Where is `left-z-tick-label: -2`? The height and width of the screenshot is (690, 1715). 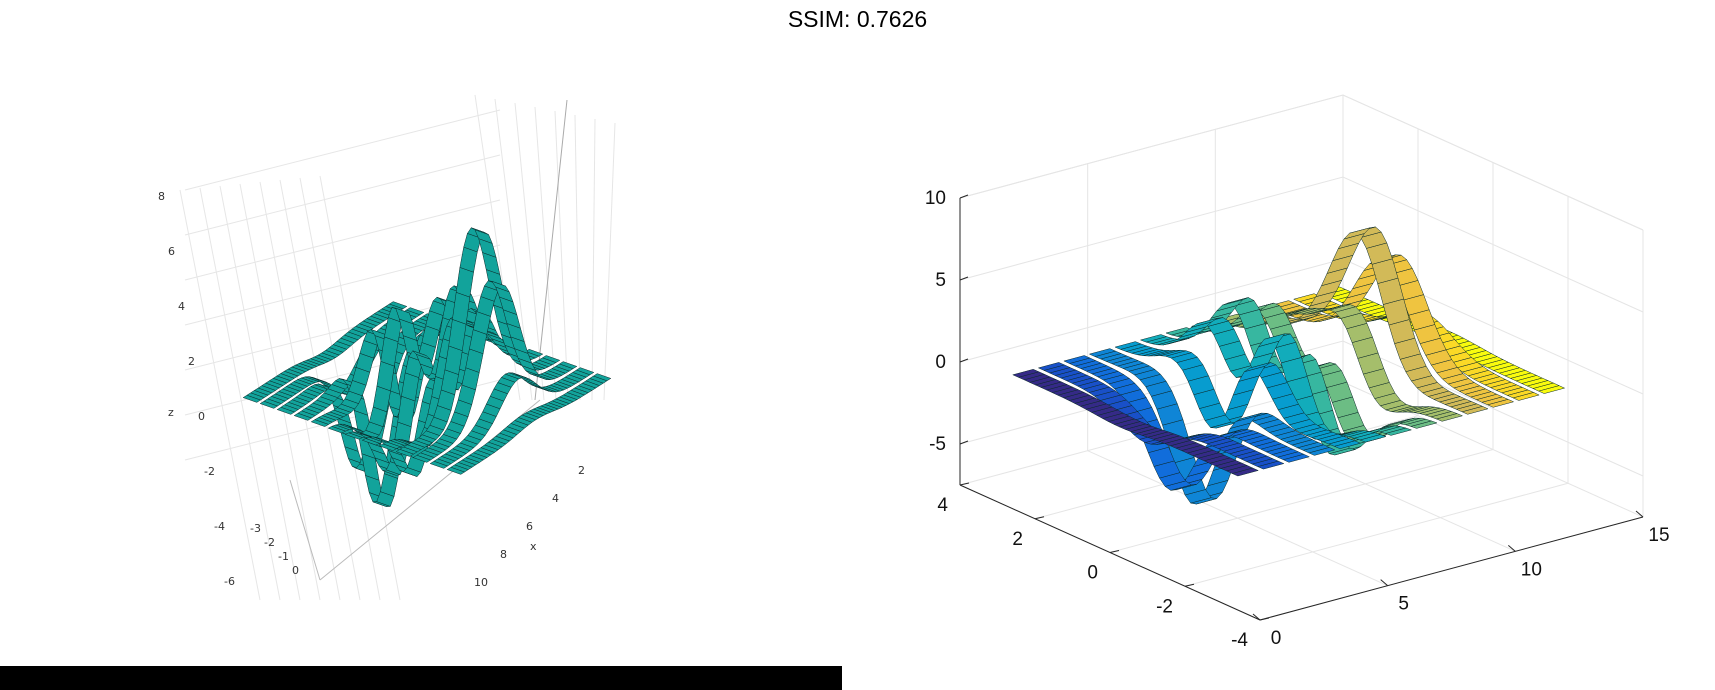 left-z-tick-label: -2 is located at coordinates (209, 471).